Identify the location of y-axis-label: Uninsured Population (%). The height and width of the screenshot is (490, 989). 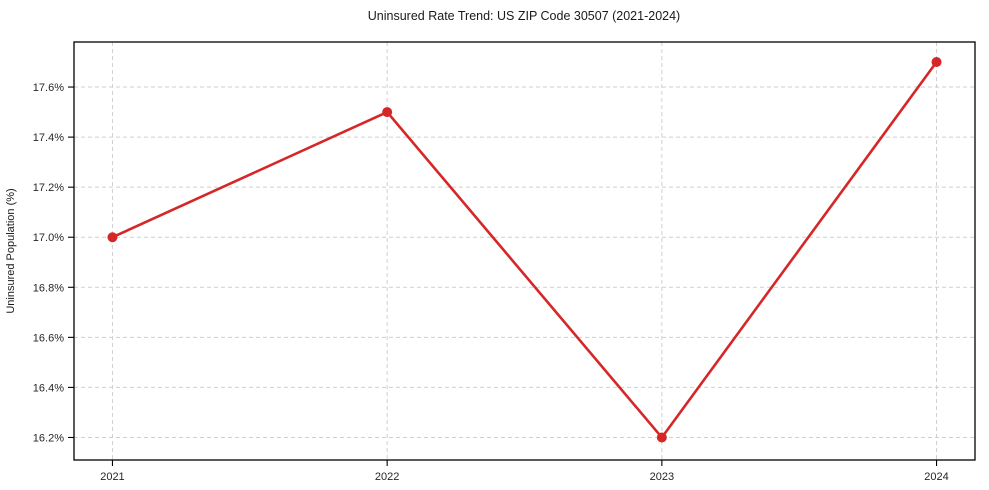
(11, 250).